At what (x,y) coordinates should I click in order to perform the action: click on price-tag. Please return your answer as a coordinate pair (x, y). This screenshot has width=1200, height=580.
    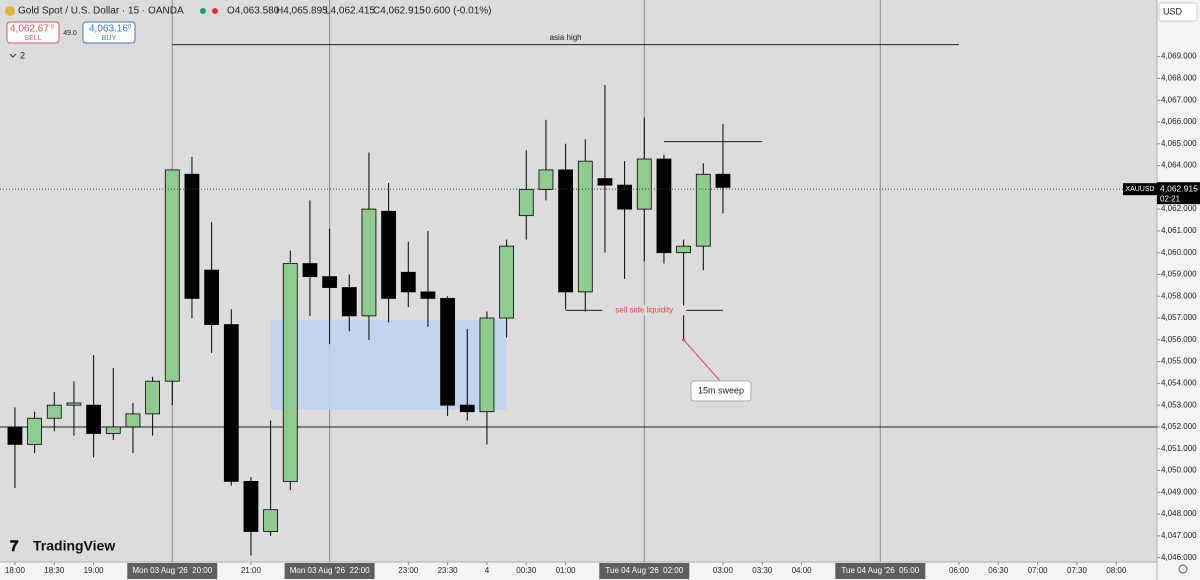
    Looking at the image, I should click on (1178, 193).